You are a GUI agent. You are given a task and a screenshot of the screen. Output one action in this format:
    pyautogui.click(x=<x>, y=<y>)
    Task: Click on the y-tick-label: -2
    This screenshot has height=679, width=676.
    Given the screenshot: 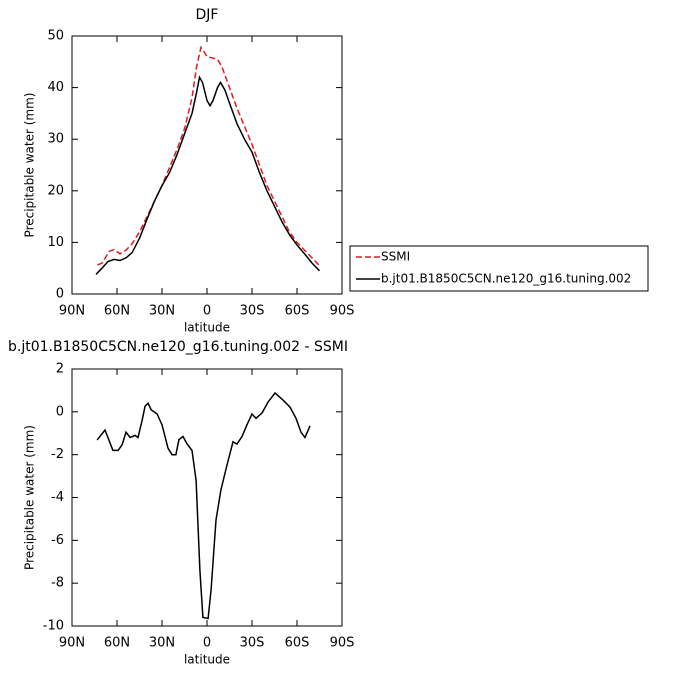 What is the action you would take?
    pyautogui.click(x=57, y=454)
    